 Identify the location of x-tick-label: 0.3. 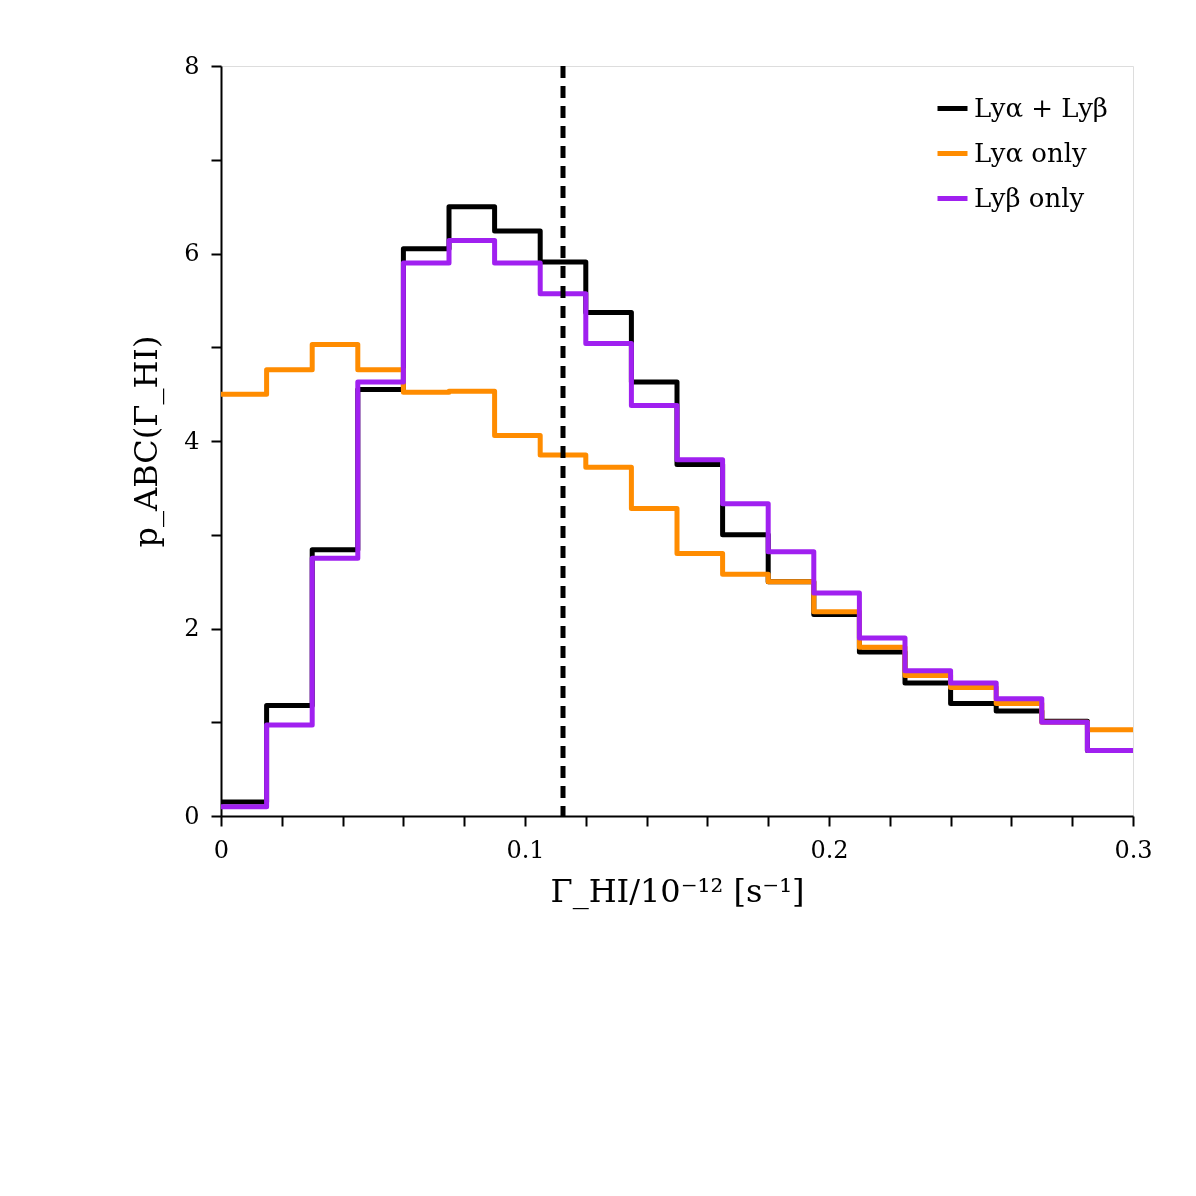
(1133, 849).